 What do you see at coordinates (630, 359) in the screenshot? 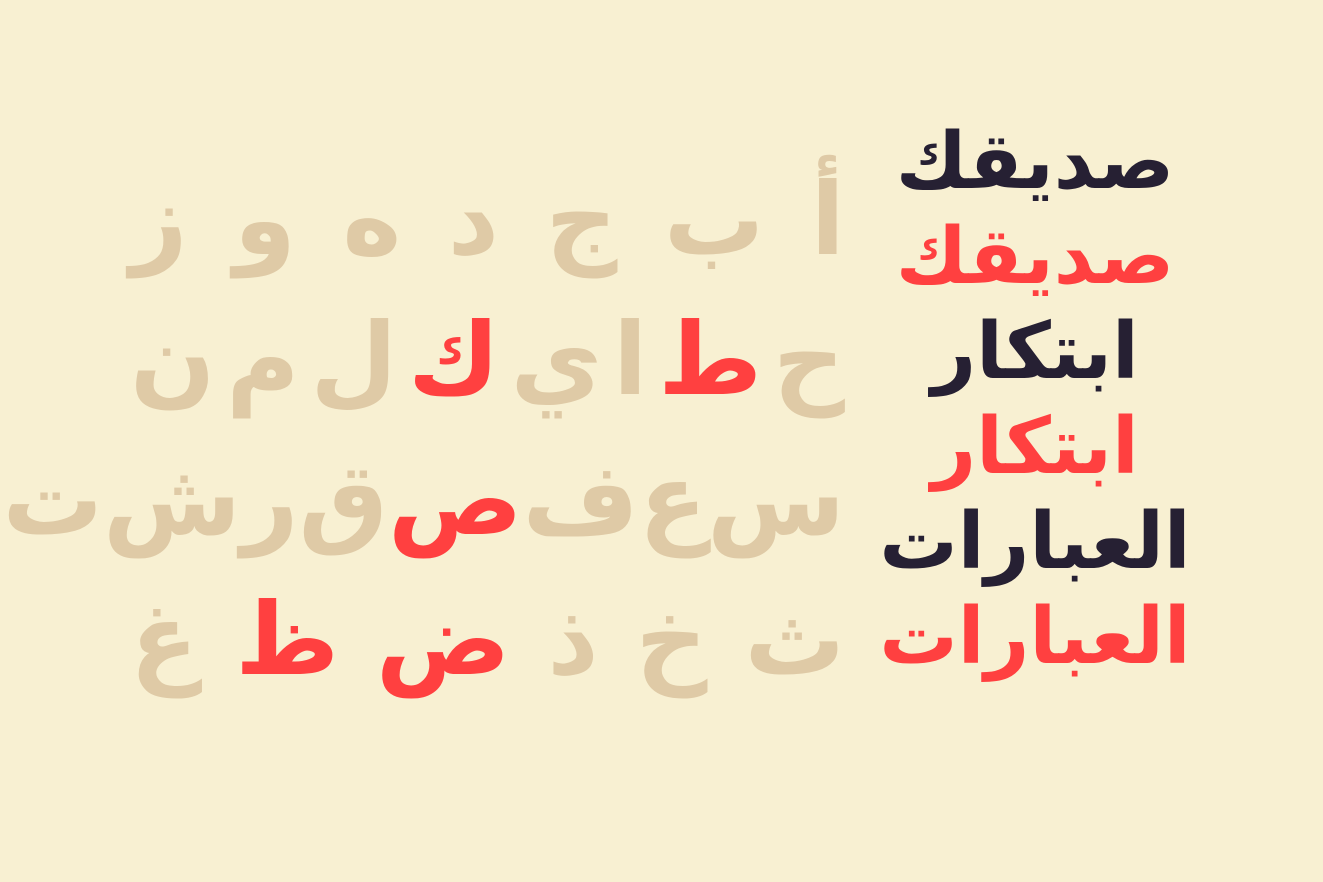
I see `letter-glyph: ا` at bounding box center [630, 359].